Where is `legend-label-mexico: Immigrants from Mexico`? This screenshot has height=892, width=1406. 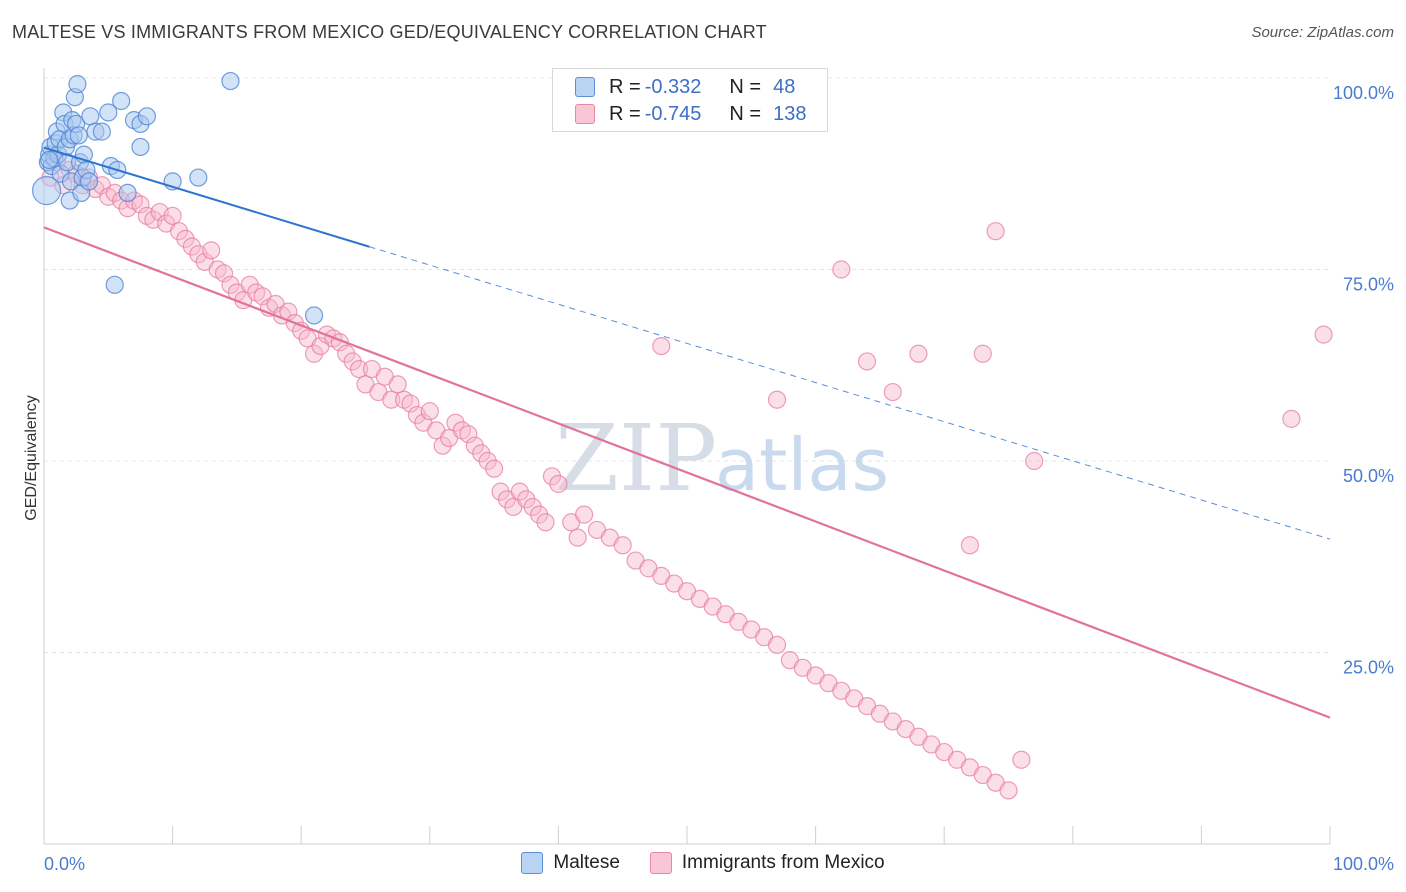 legend-label-mexico: Immigrants from Mexico is located at coordinates (783, 862).